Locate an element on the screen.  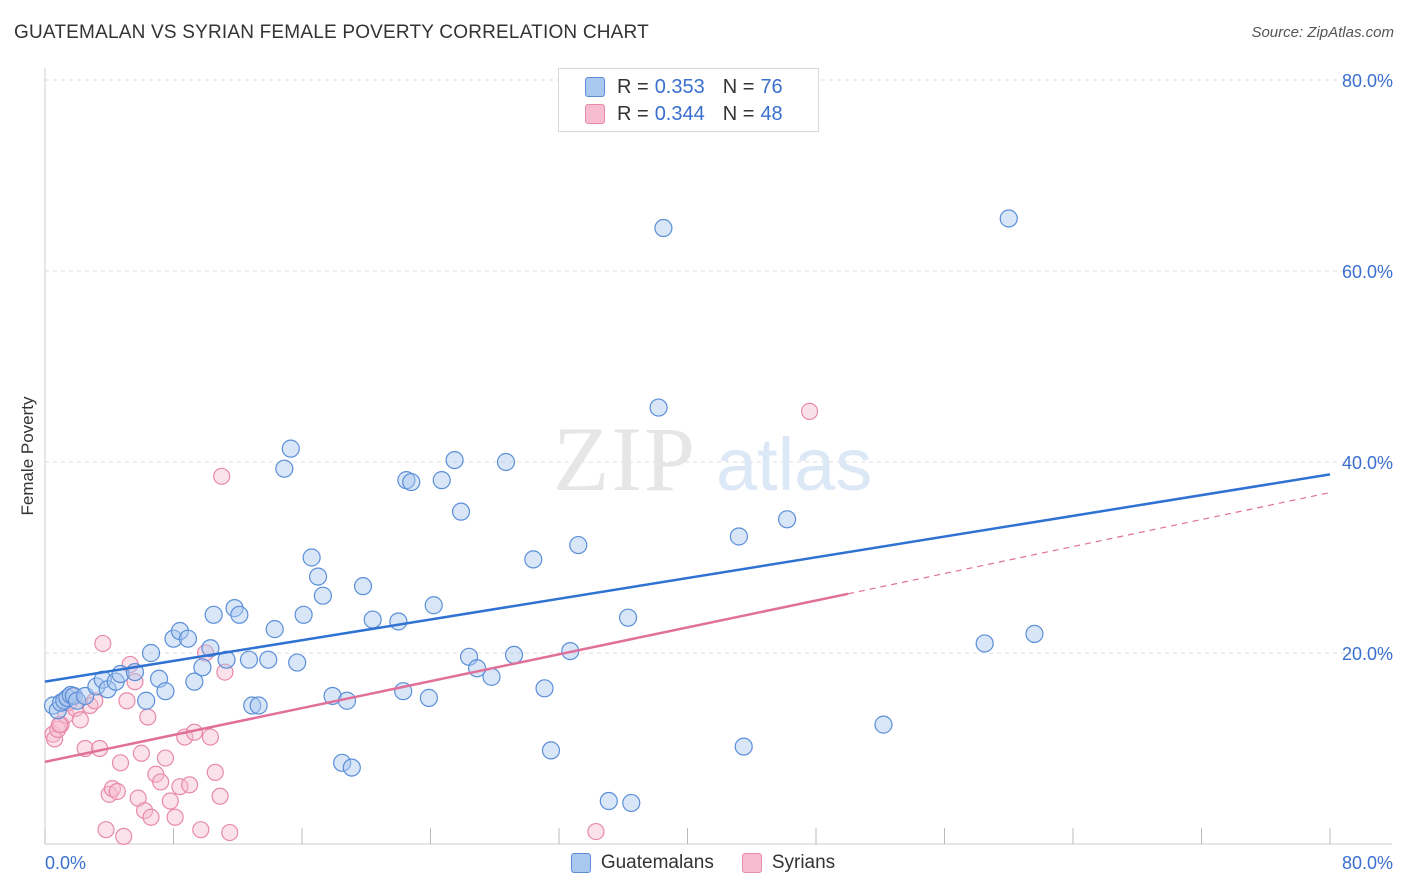
stats-legend: R = 0.353 N = 76 R = 0.344 N = 48 is located at coordinates (688, 100).